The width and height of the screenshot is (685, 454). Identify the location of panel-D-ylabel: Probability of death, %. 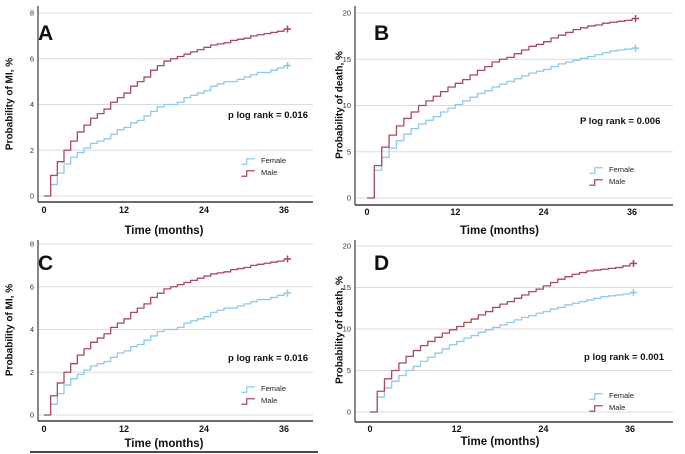
(340, 330).